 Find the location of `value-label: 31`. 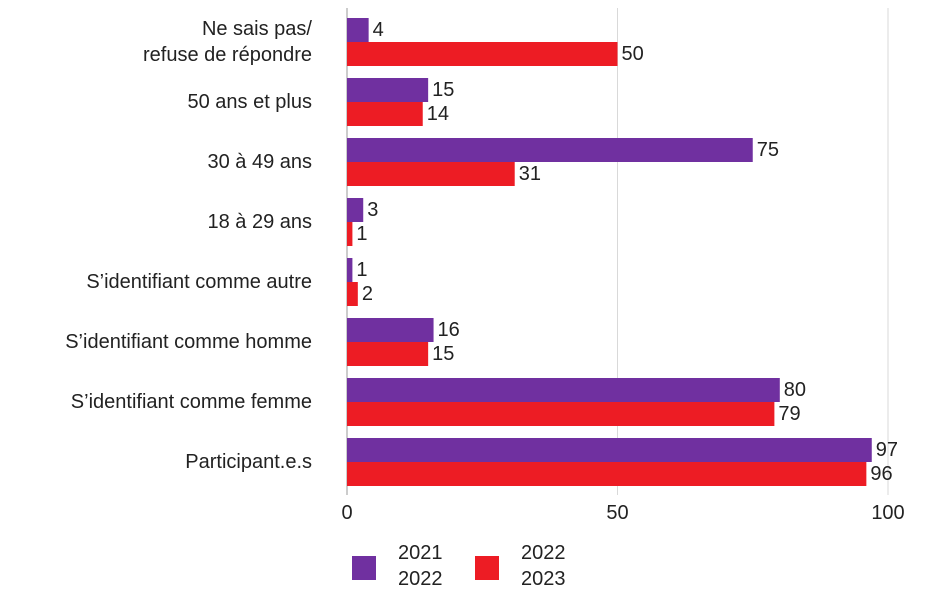

value-label: 31 is located at coordinates (529, 174).